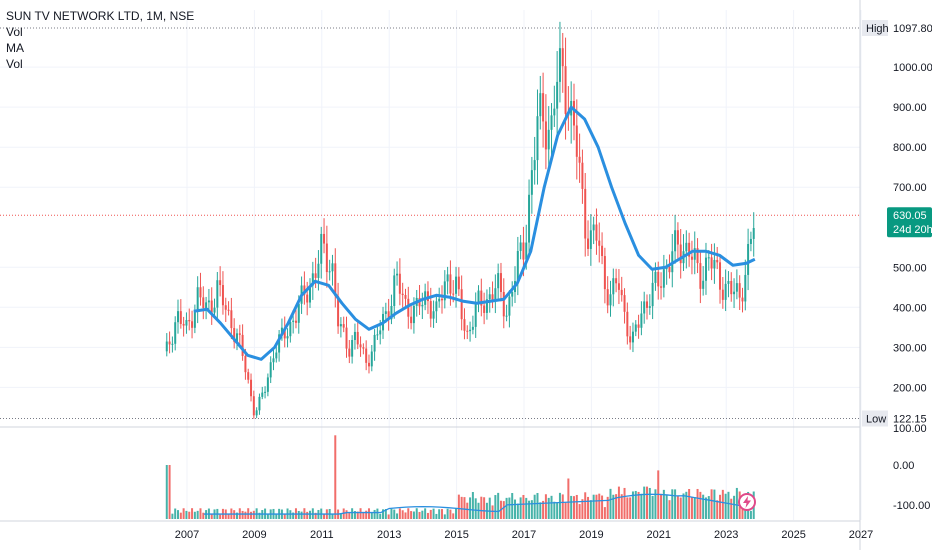 The image size is (932, 550). What do you see at coordinates (910, 308) in the screenshot?
I see `price-tick-label: 400.00` at bounding box center [910, 308].